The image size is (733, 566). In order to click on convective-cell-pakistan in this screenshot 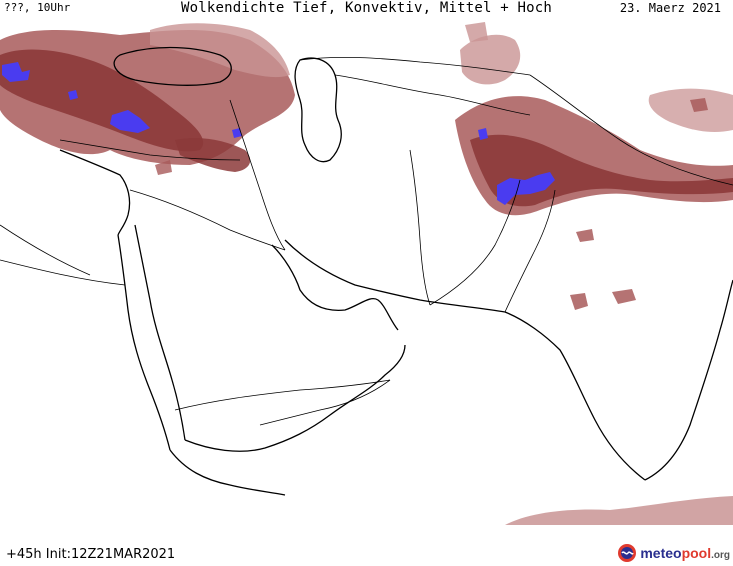, I will do `click(526, 188)`.